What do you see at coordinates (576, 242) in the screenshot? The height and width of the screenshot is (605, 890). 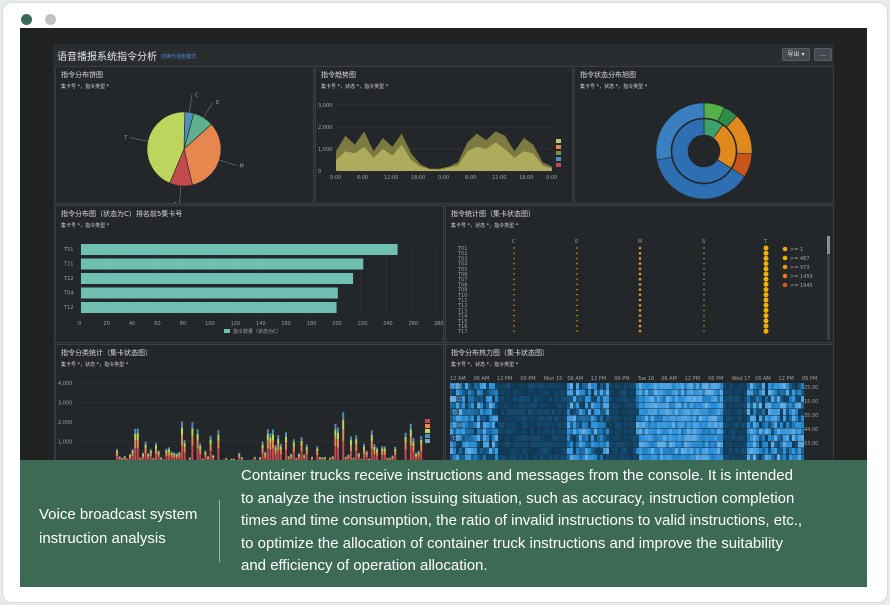 I see `column-label: E` at bounding box center [576, 242].